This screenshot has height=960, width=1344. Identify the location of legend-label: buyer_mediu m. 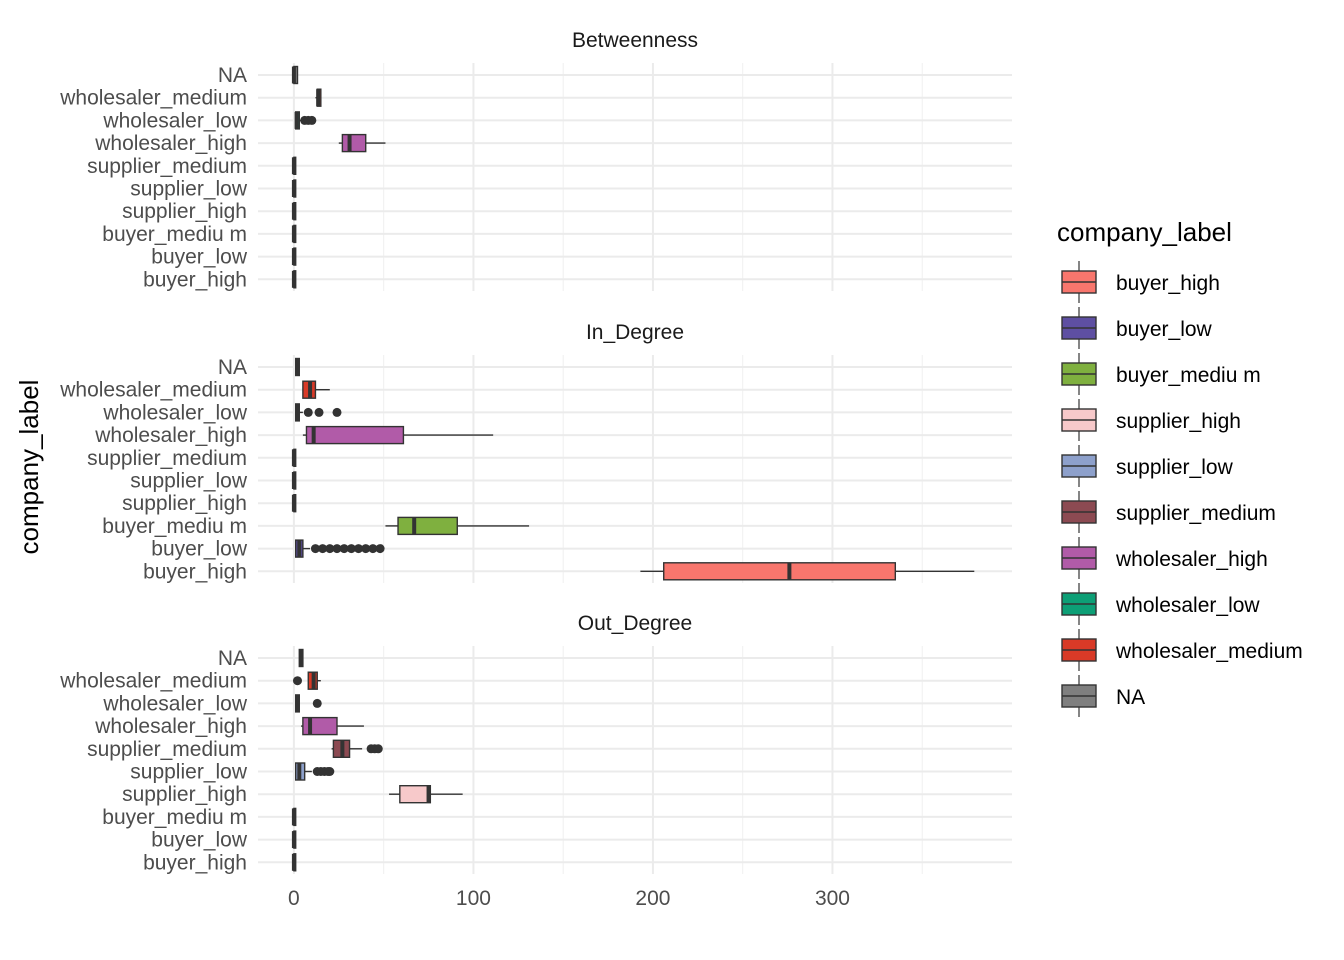
(1188, 375).